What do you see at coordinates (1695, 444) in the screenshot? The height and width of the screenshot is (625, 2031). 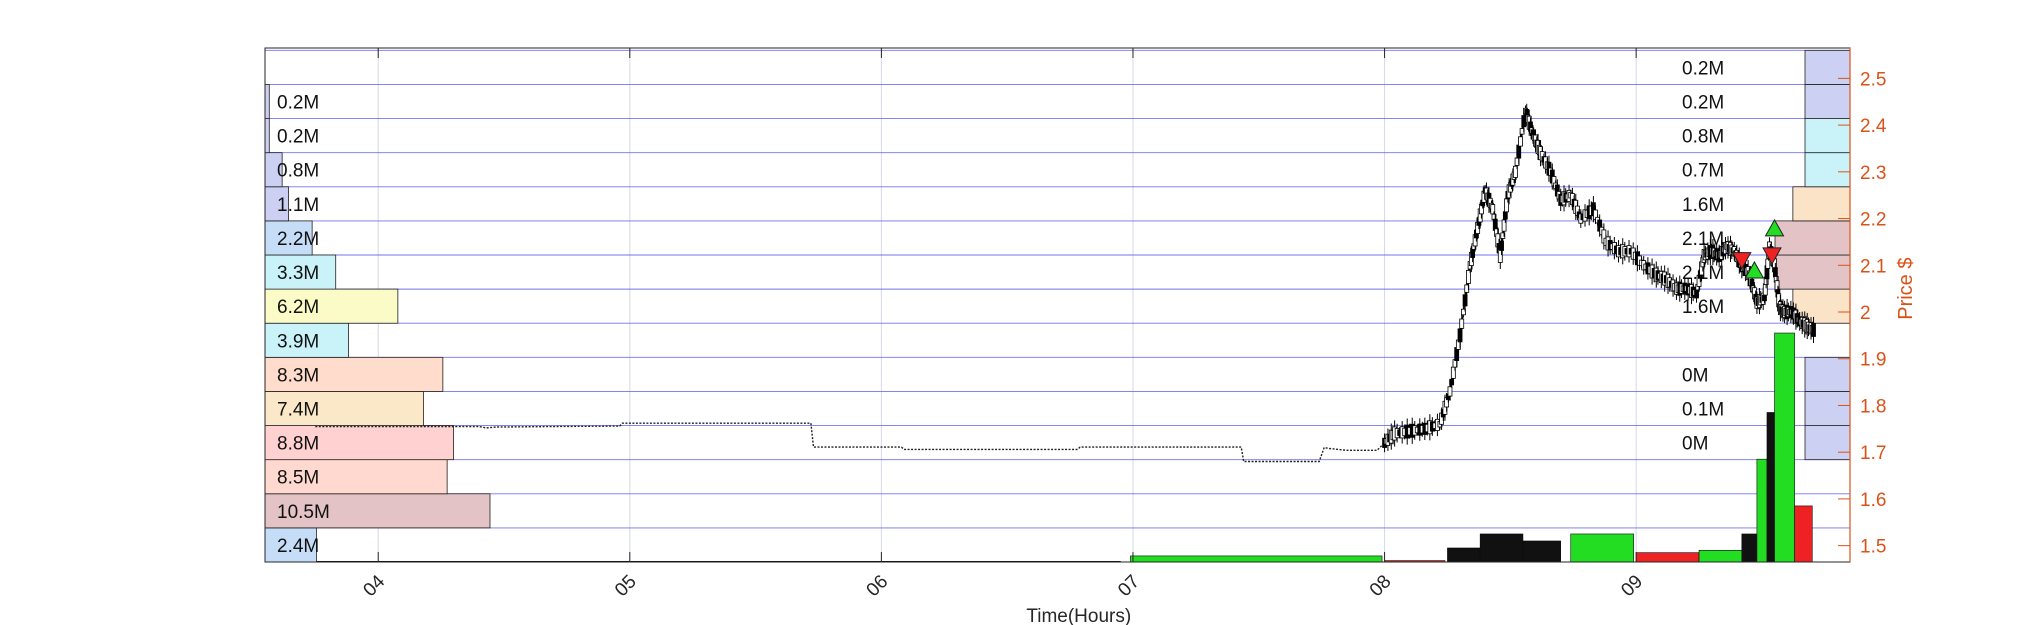 I see `volume-profile-right-label-0: 0M` at bounding box center [1695, 444].